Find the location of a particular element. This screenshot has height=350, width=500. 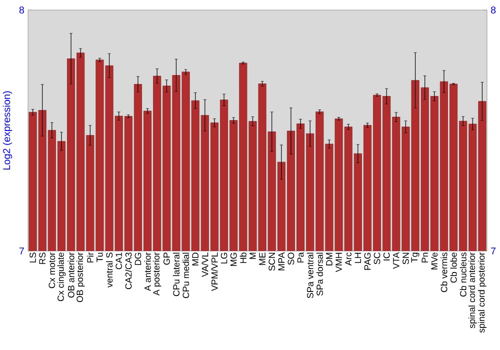

x-tick-label: VA/VL is located at coordinates (205, 264).